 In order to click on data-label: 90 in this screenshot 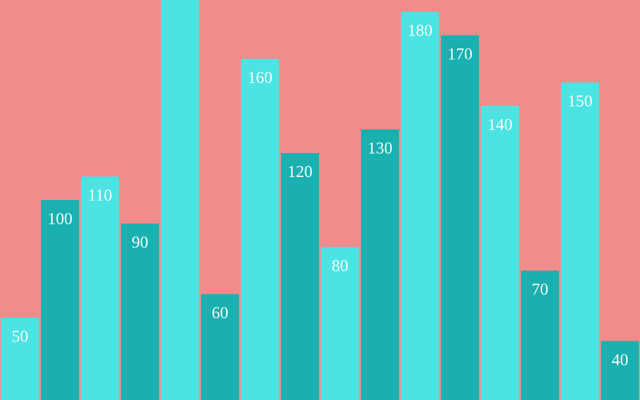, I will do `click(140, 242)`.